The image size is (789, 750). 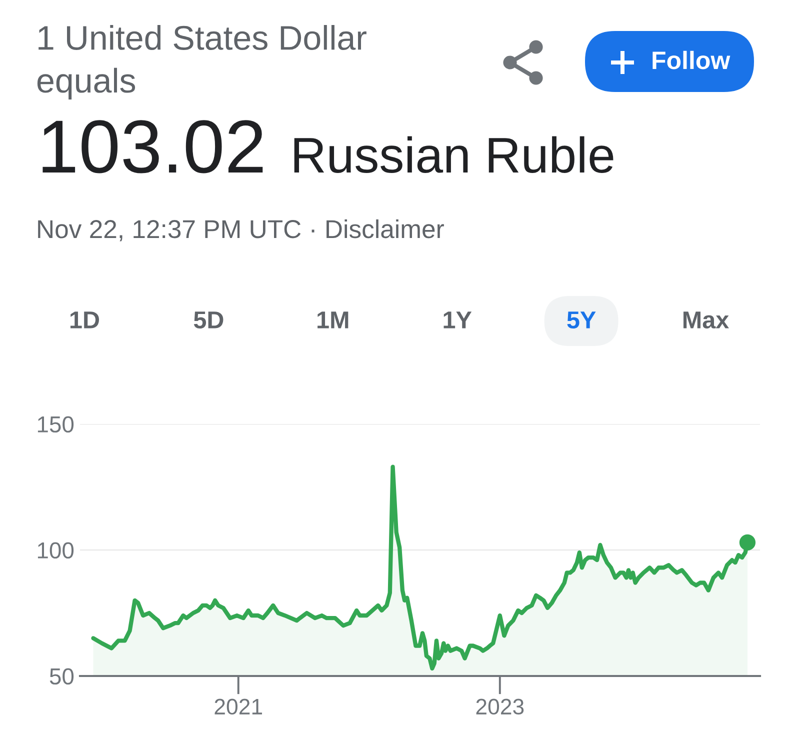 What do you see at coordinates (238, 706) in the screenshot?
I see `x-tick-label: 2021` at bounding box center [238, 706].